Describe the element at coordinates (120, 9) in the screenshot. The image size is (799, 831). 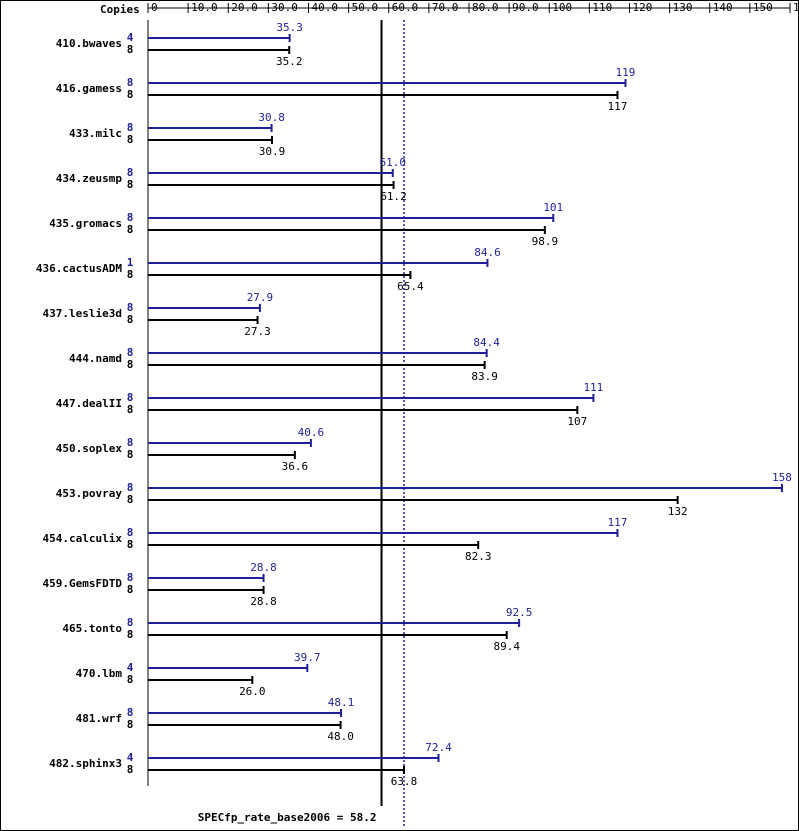
I see `copies-header: Copies` at that location.